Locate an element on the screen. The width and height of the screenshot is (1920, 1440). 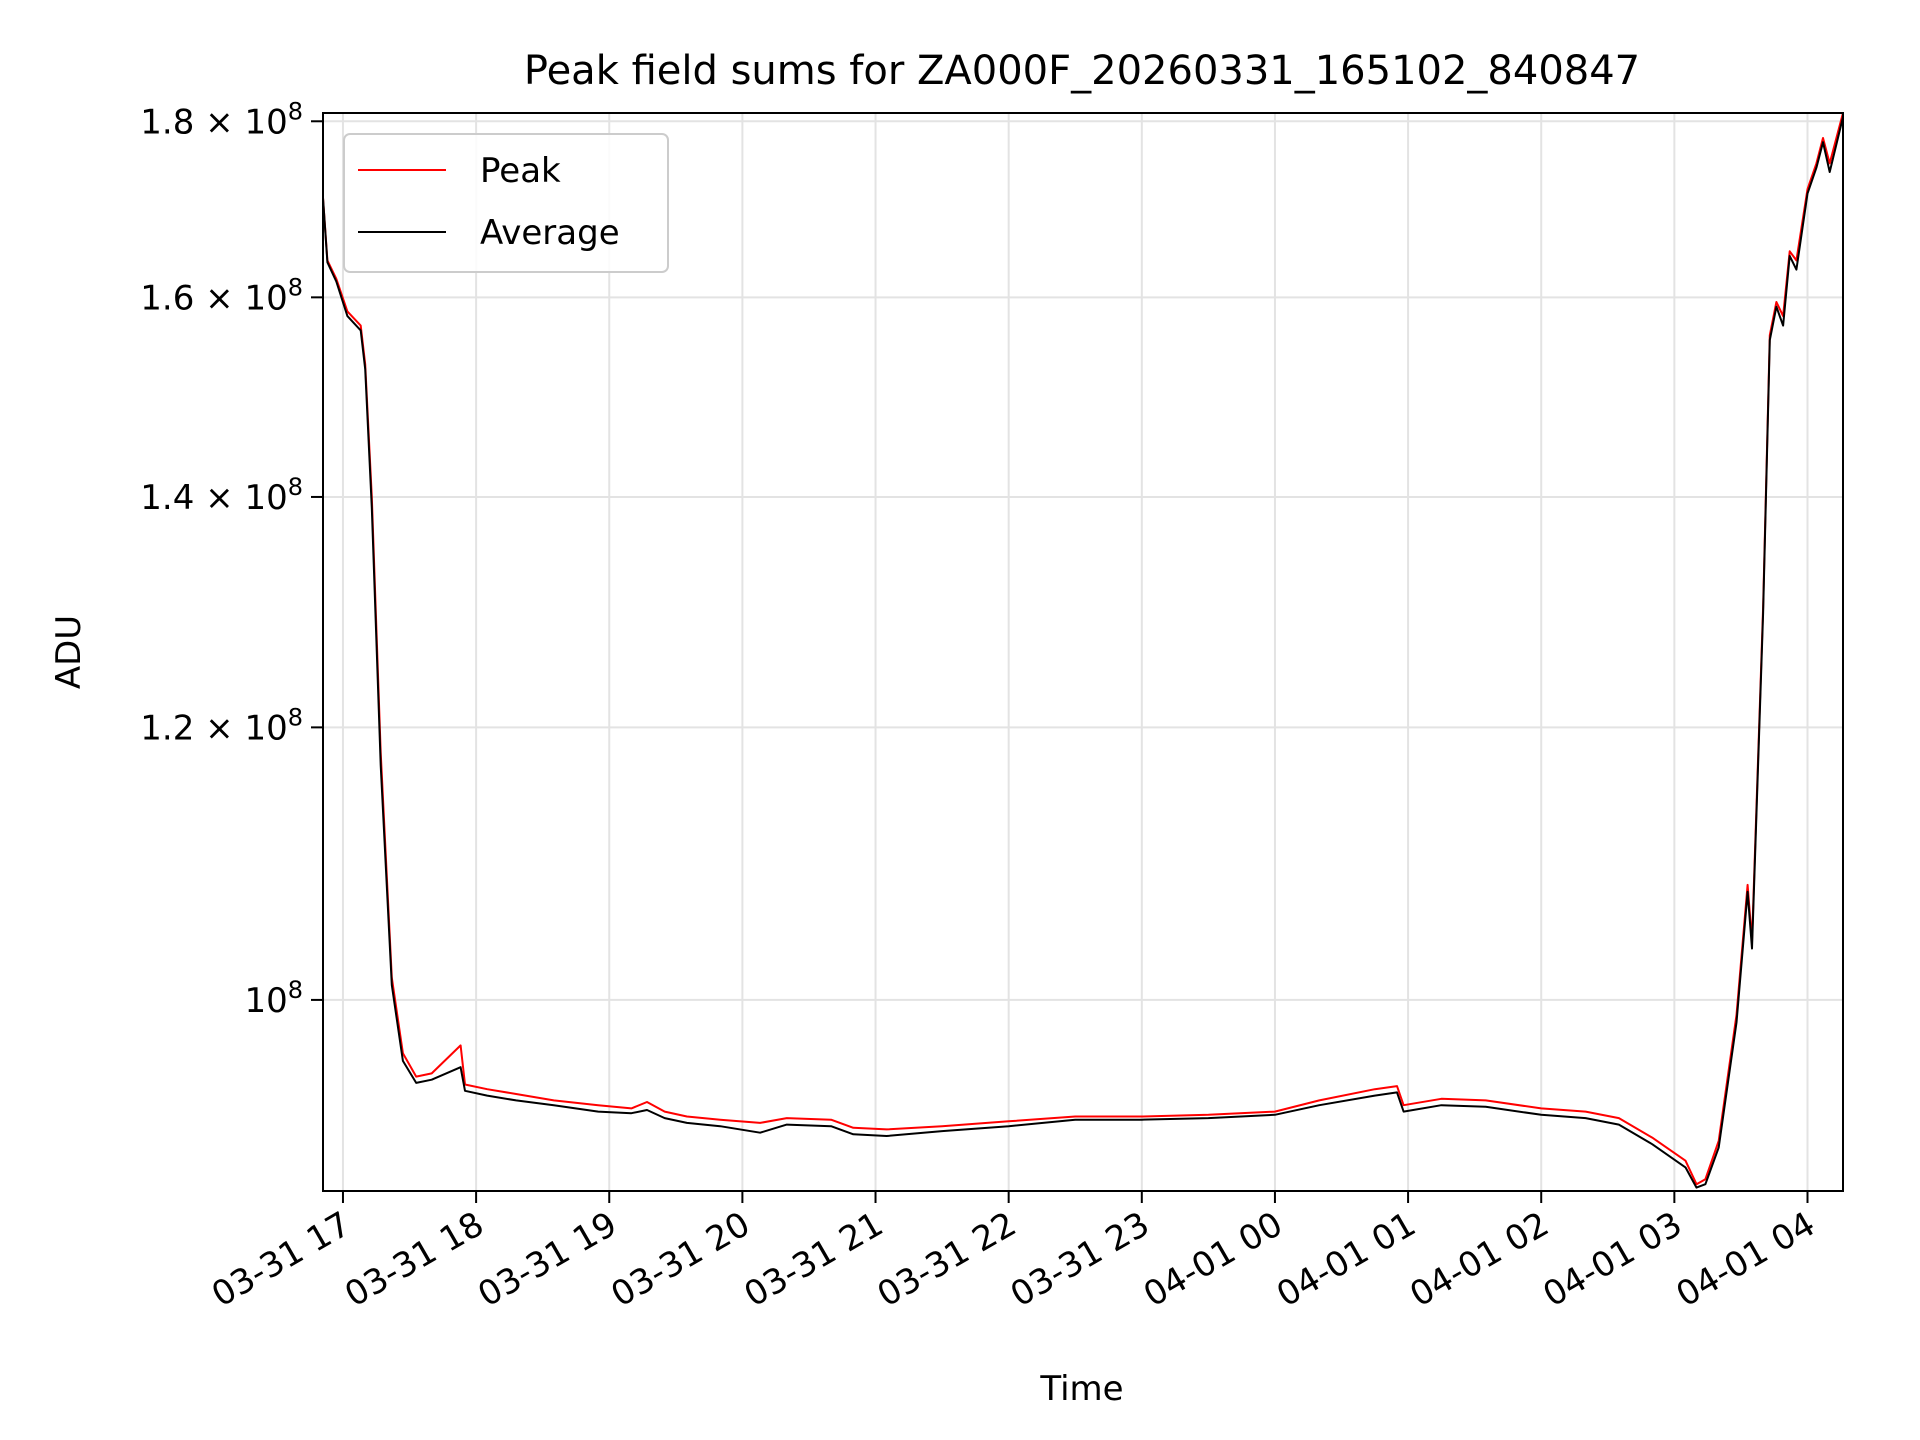
y-tick-label: 1.8 × 108 is located at coordinates (221, 119).